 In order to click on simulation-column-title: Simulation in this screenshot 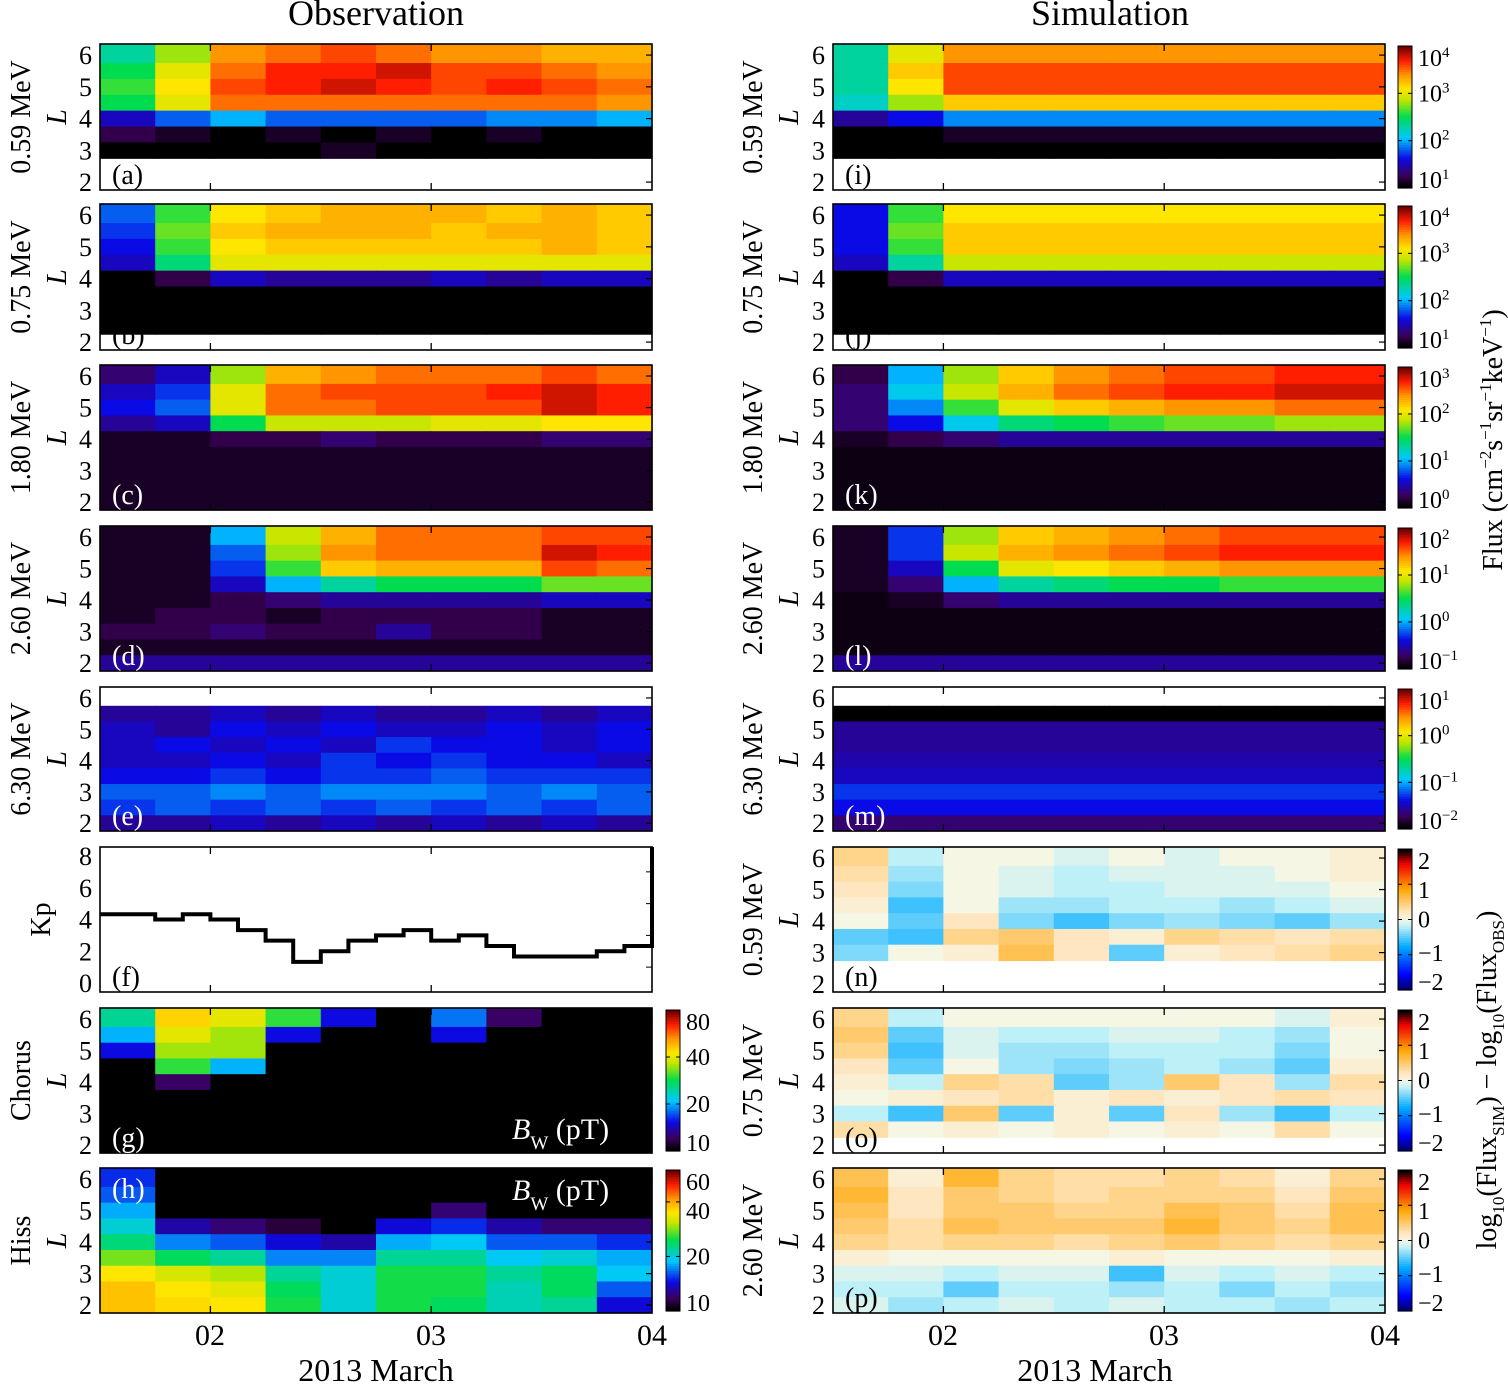, I will do `click(1110, 16)`.